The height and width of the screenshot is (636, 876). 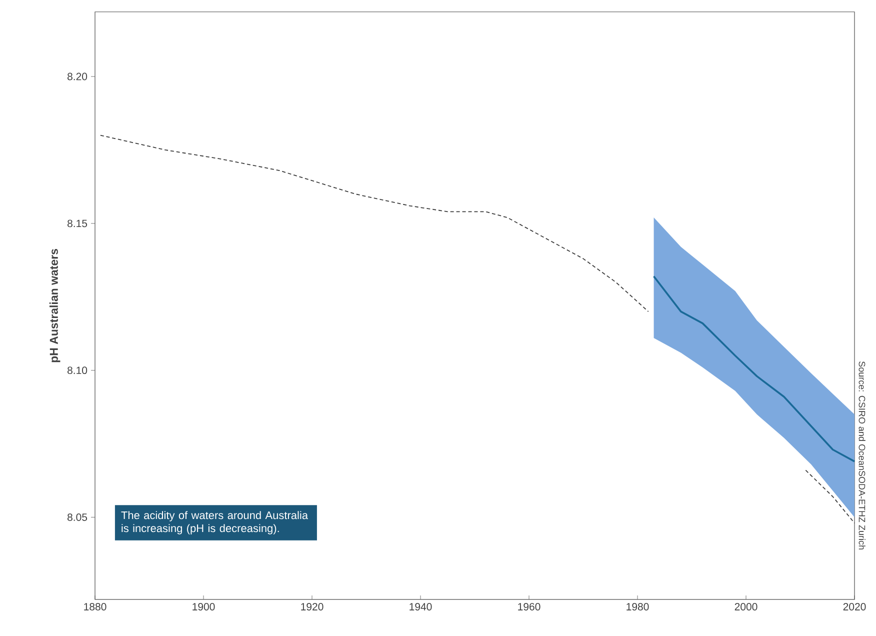 What do you see at coordinates (78, 224) in the screenshot?
I see `y-tick-label: 8.15` at bounding box center [78, 224].